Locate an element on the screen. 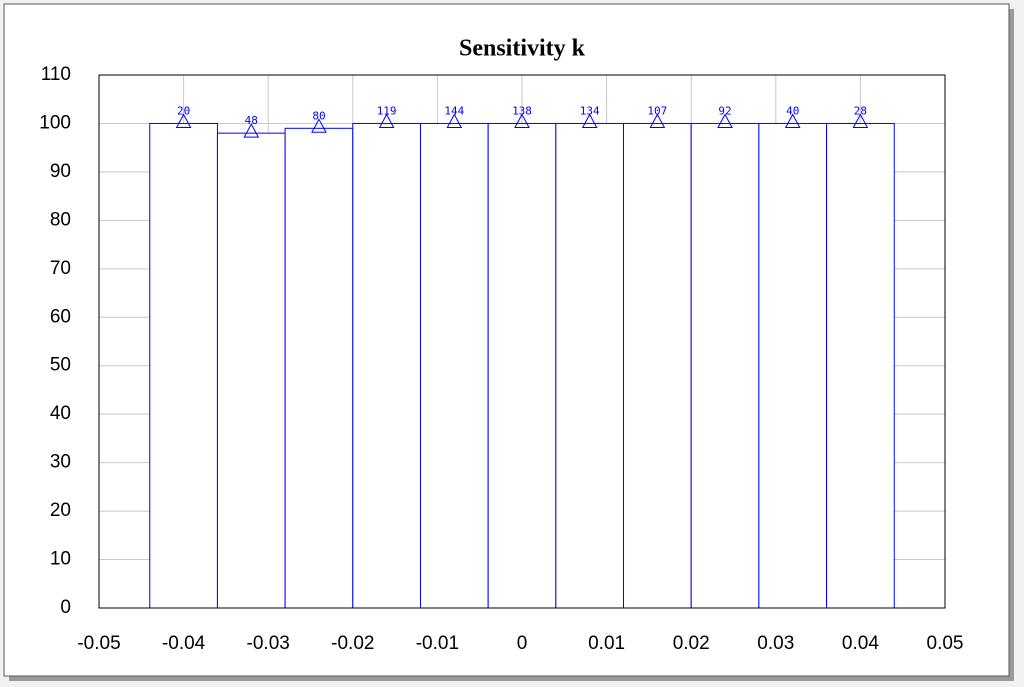  count-label: 28 is located at coordinates (860, 110).